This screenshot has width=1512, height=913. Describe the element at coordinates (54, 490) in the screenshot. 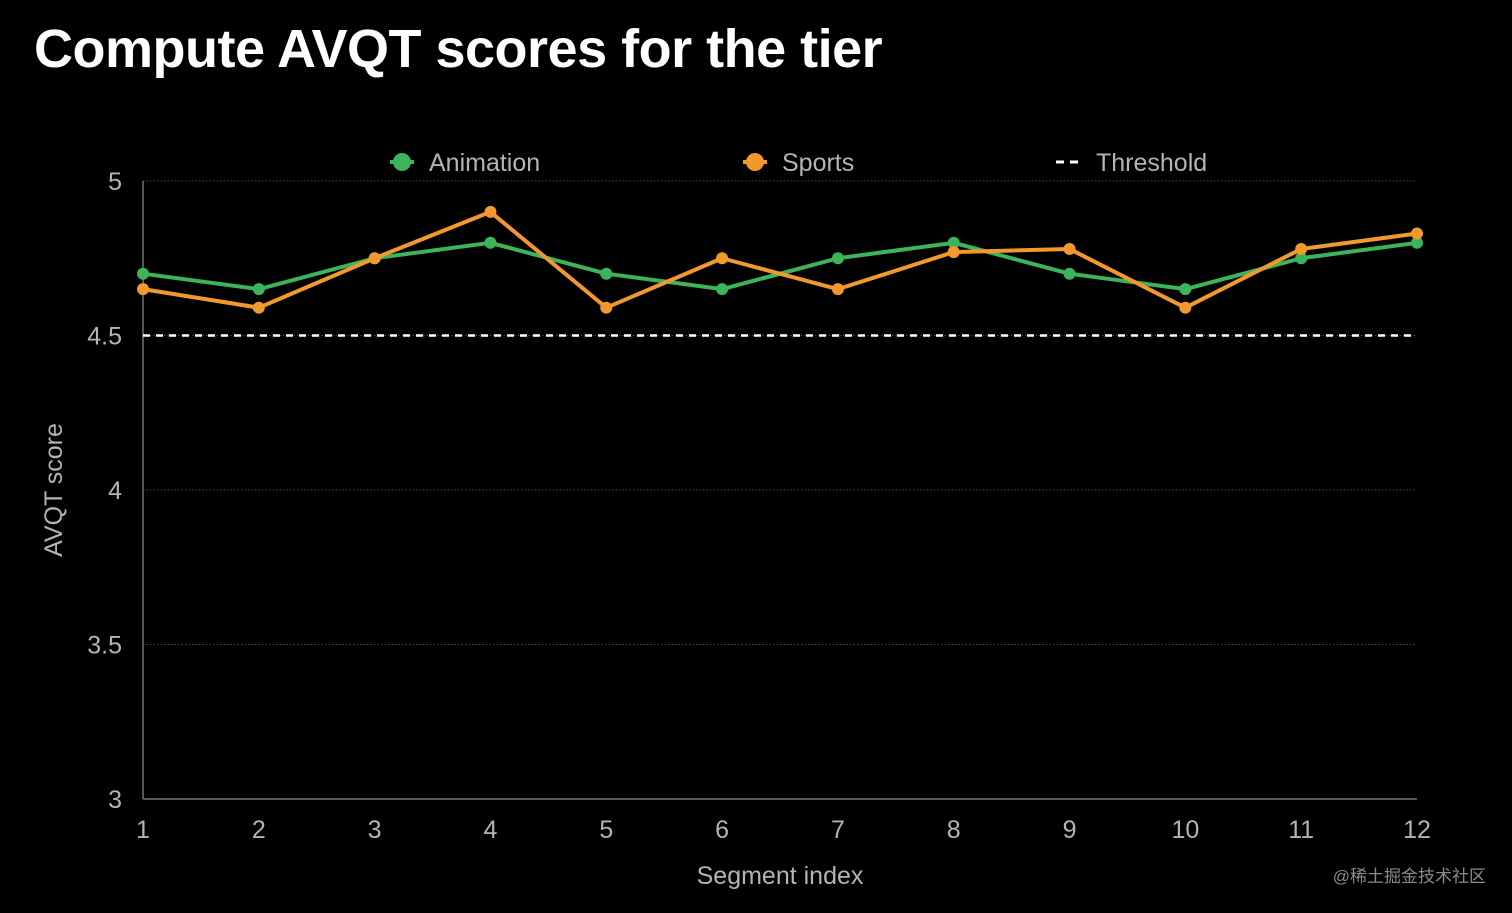

I see `y-axis-title: AVQT score` at that location.